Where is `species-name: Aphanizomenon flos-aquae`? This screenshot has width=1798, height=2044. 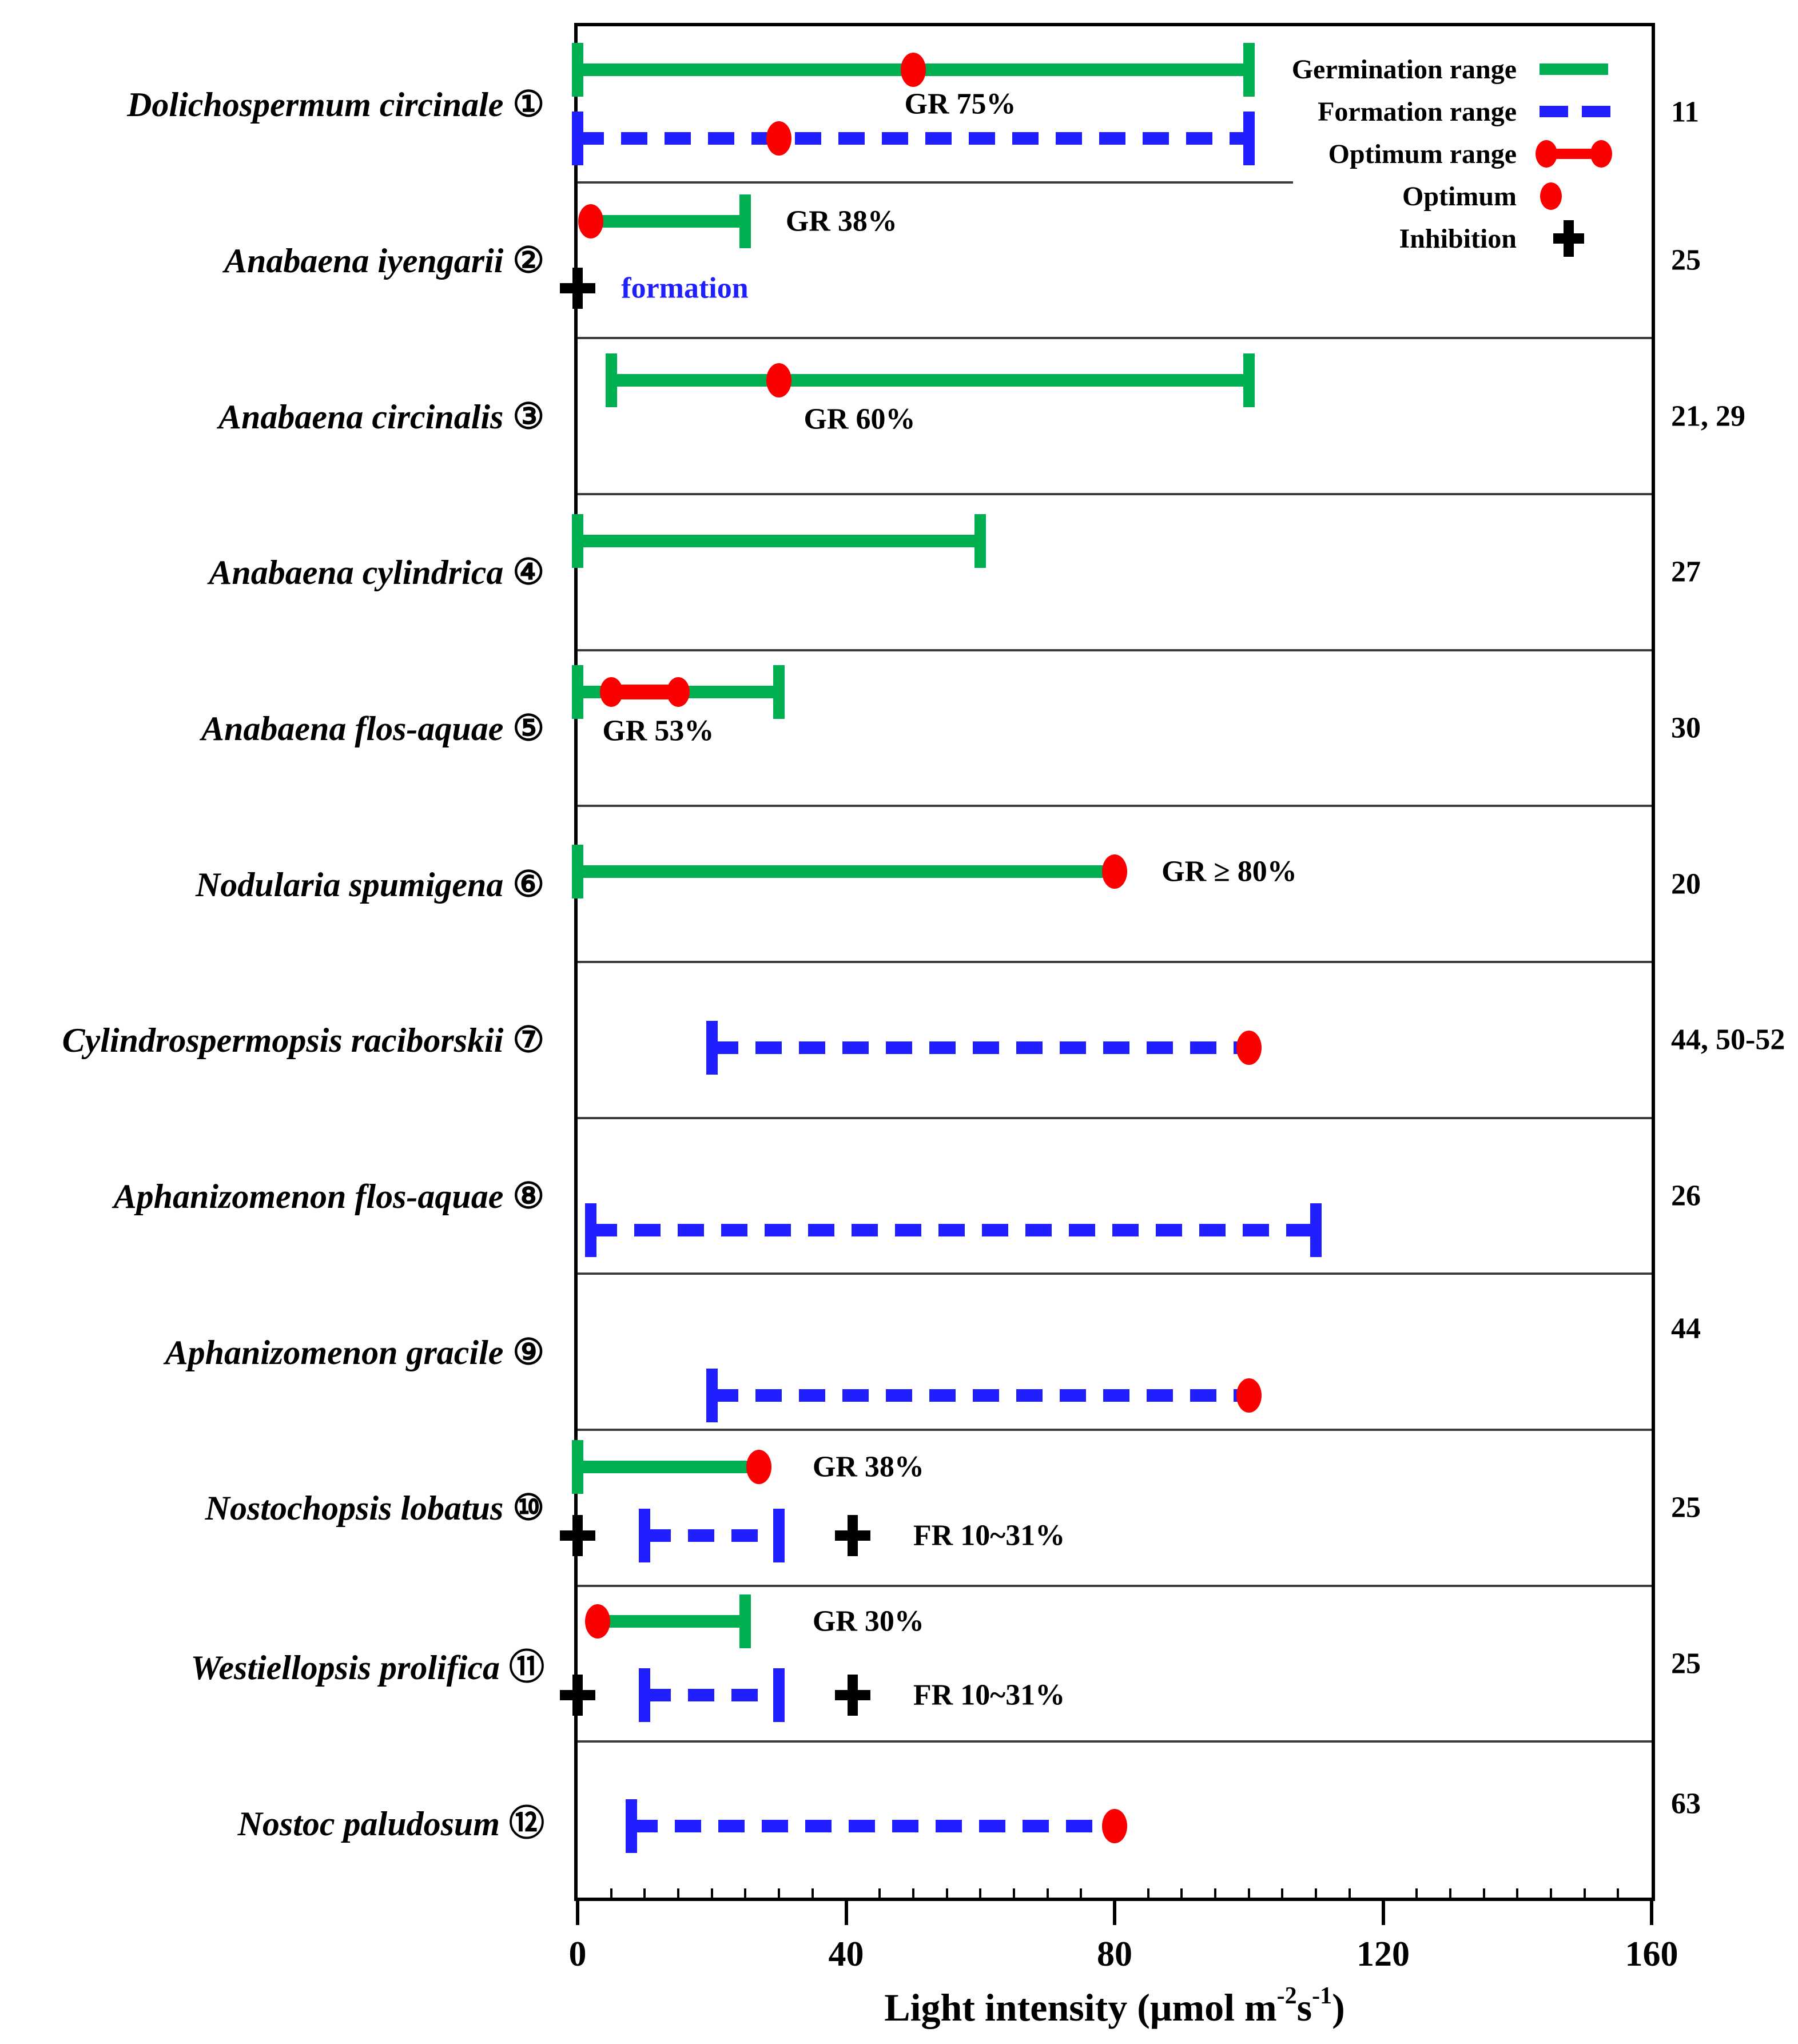 species-name: Aphanizomenon flos-aquae is located at coordinates (308, 1196).